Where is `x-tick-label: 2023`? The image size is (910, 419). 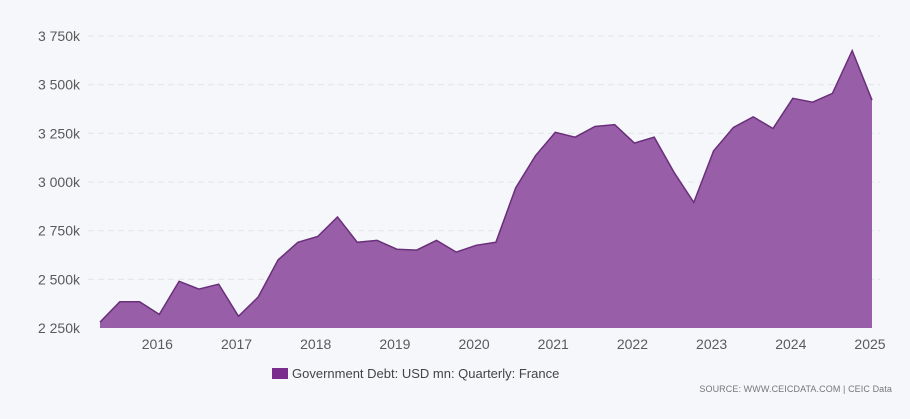
x-tick-label: 2023 is located at coordinates (711, 344).